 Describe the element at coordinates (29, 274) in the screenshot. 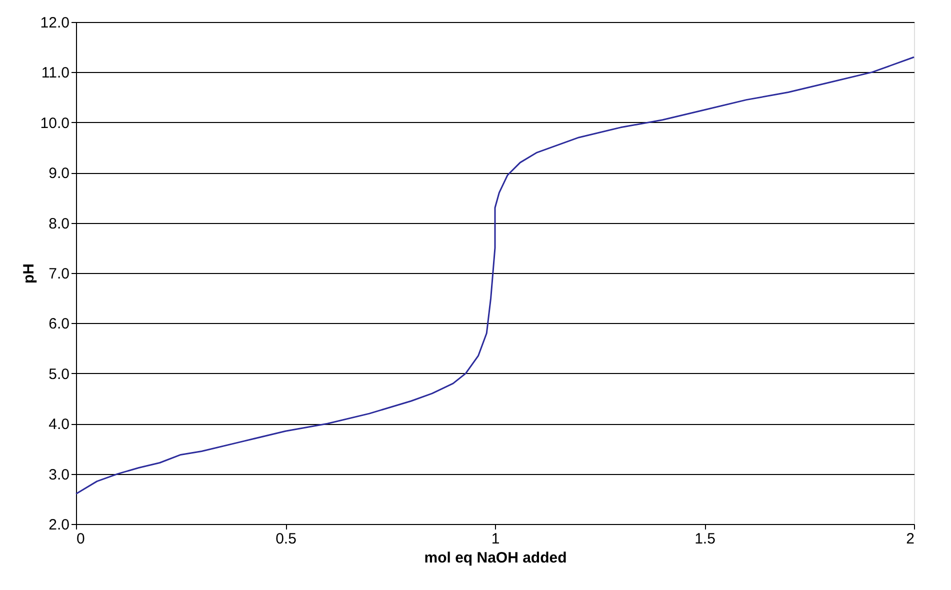

I see `y-axis-title: pH` at that location.